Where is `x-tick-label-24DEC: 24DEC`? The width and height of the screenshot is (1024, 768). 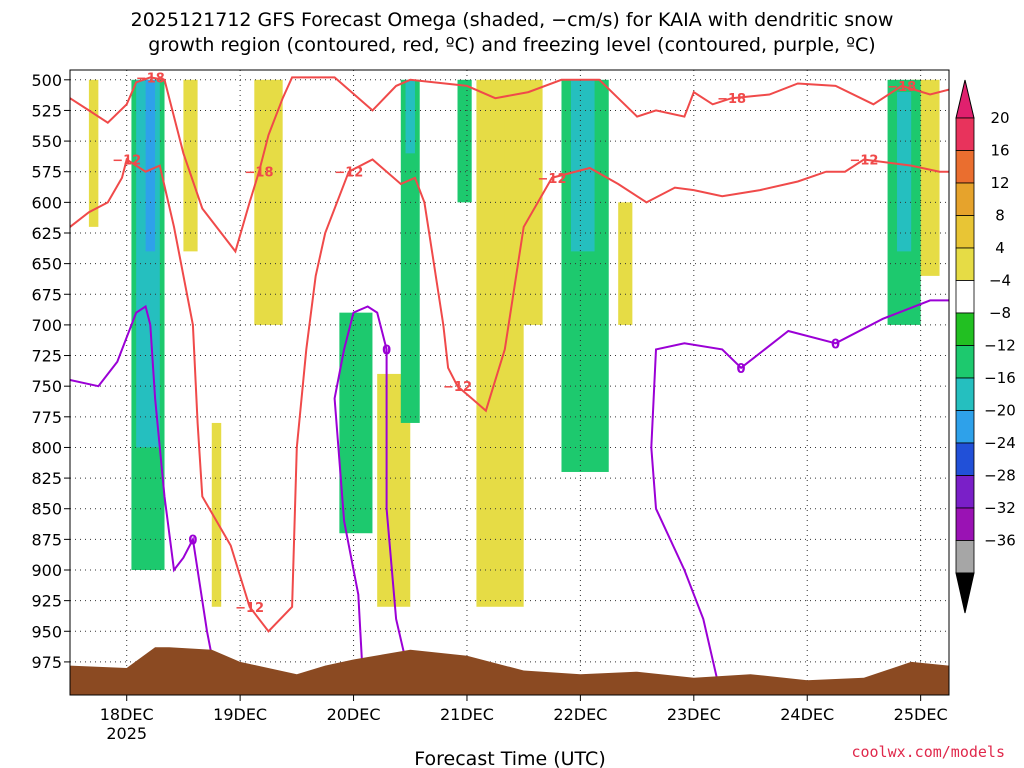
x-tick-label-24DEC: 24DEC is located at coordinates (807, 714).